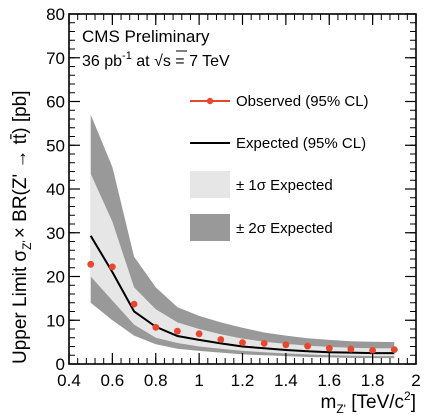  I want to click on legend-1sigma-label: ± 1σ Expected, so click(284, 185).